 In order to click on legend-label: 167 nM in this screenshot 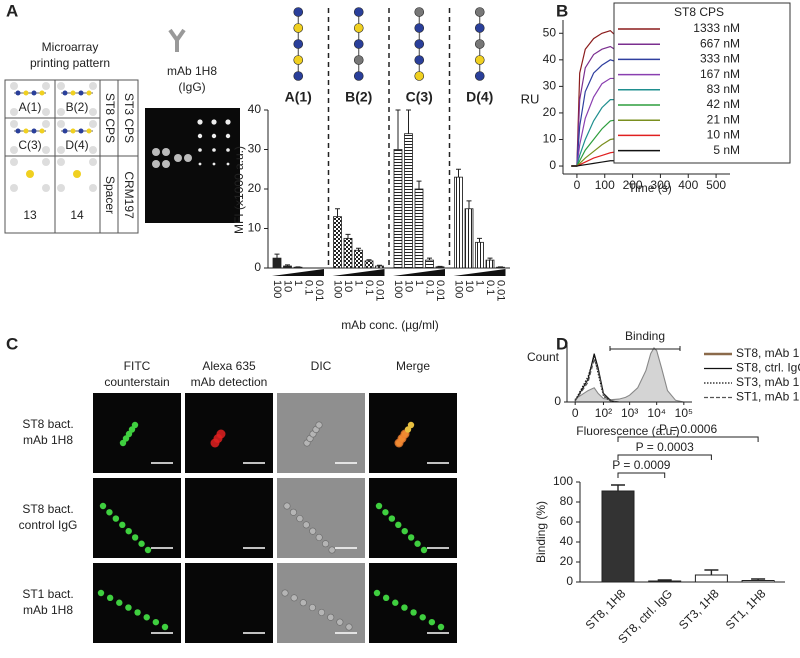, I will do `click(720, 74)`.